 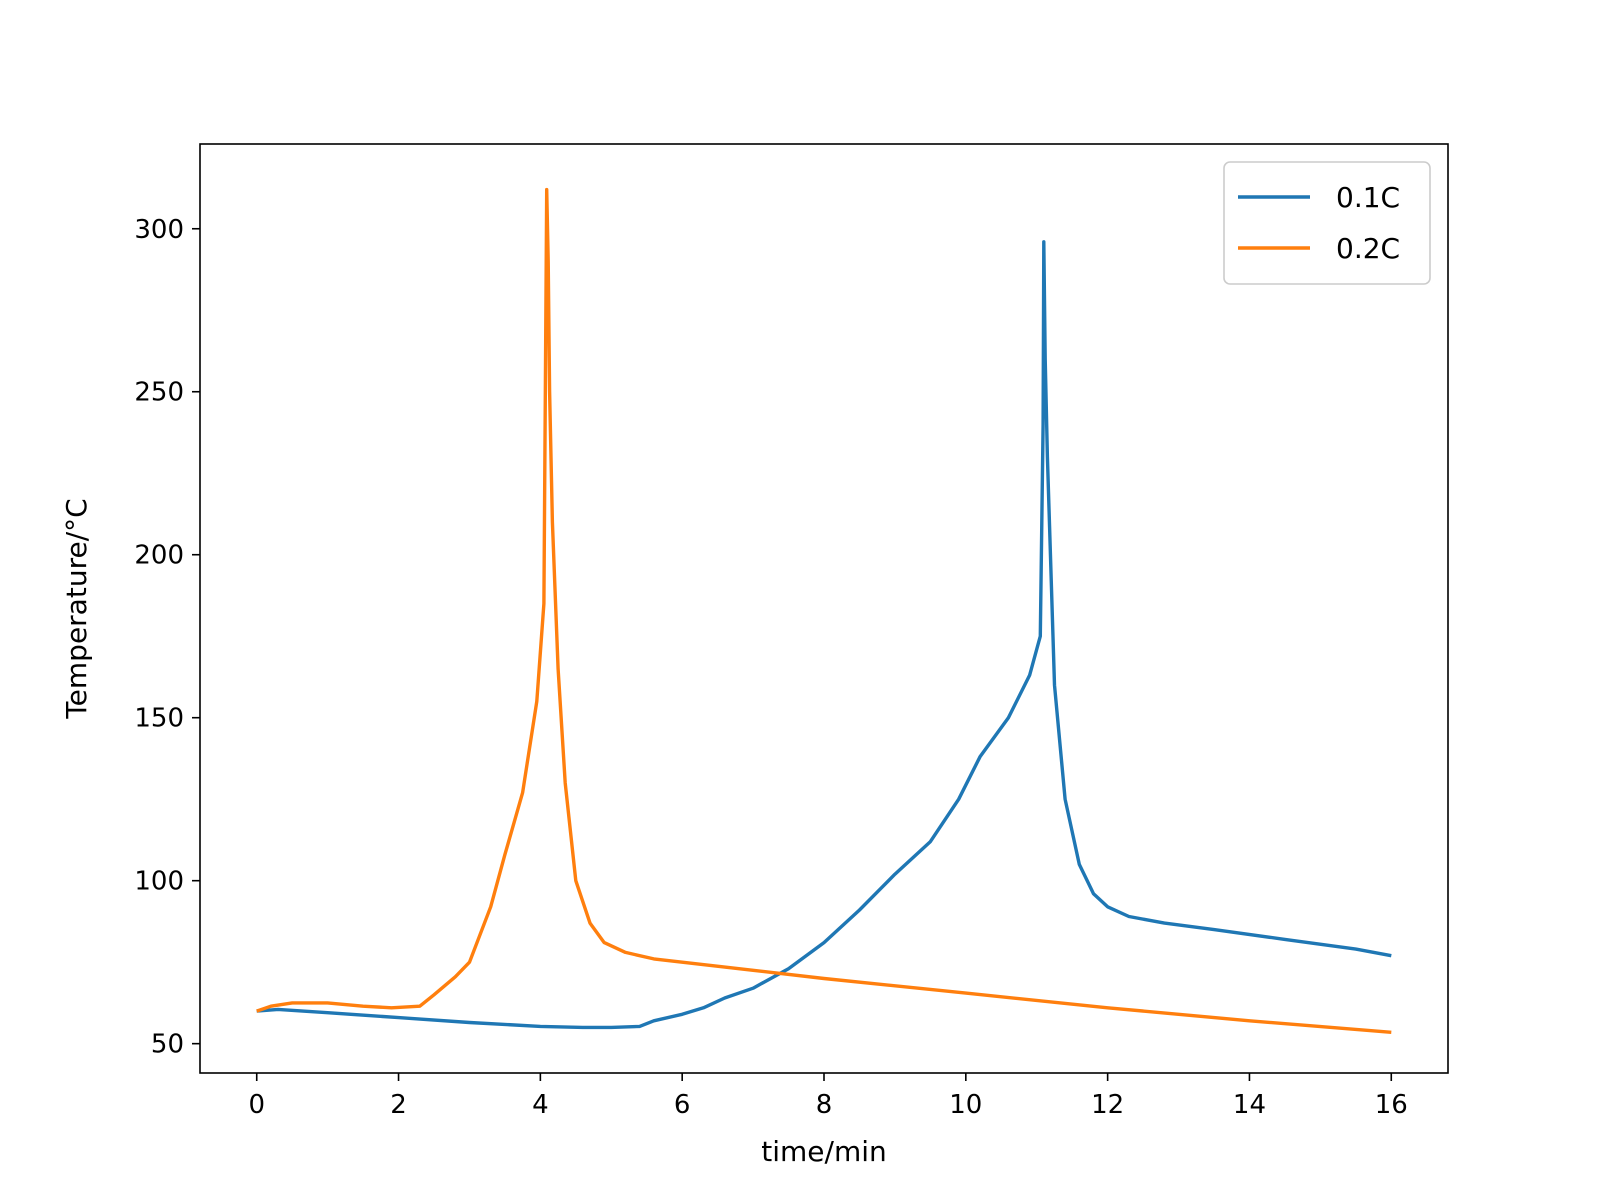 I want to click on y-tick-label: 150, so click(x=159, y=719).